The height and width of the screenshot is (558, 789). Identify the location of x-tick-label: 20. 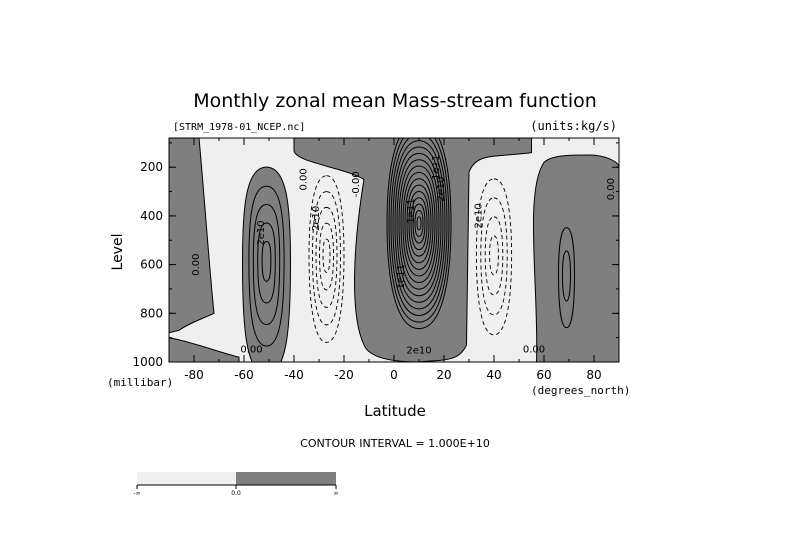
(443, 375).